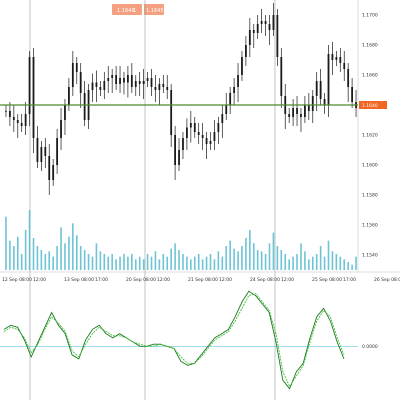 This screenshot has height=400, width=400. What do you see at coordinates (370, 76) in the screenshot?
I see `price-tick-label: 1.1660` at bounding box center [370, 76].